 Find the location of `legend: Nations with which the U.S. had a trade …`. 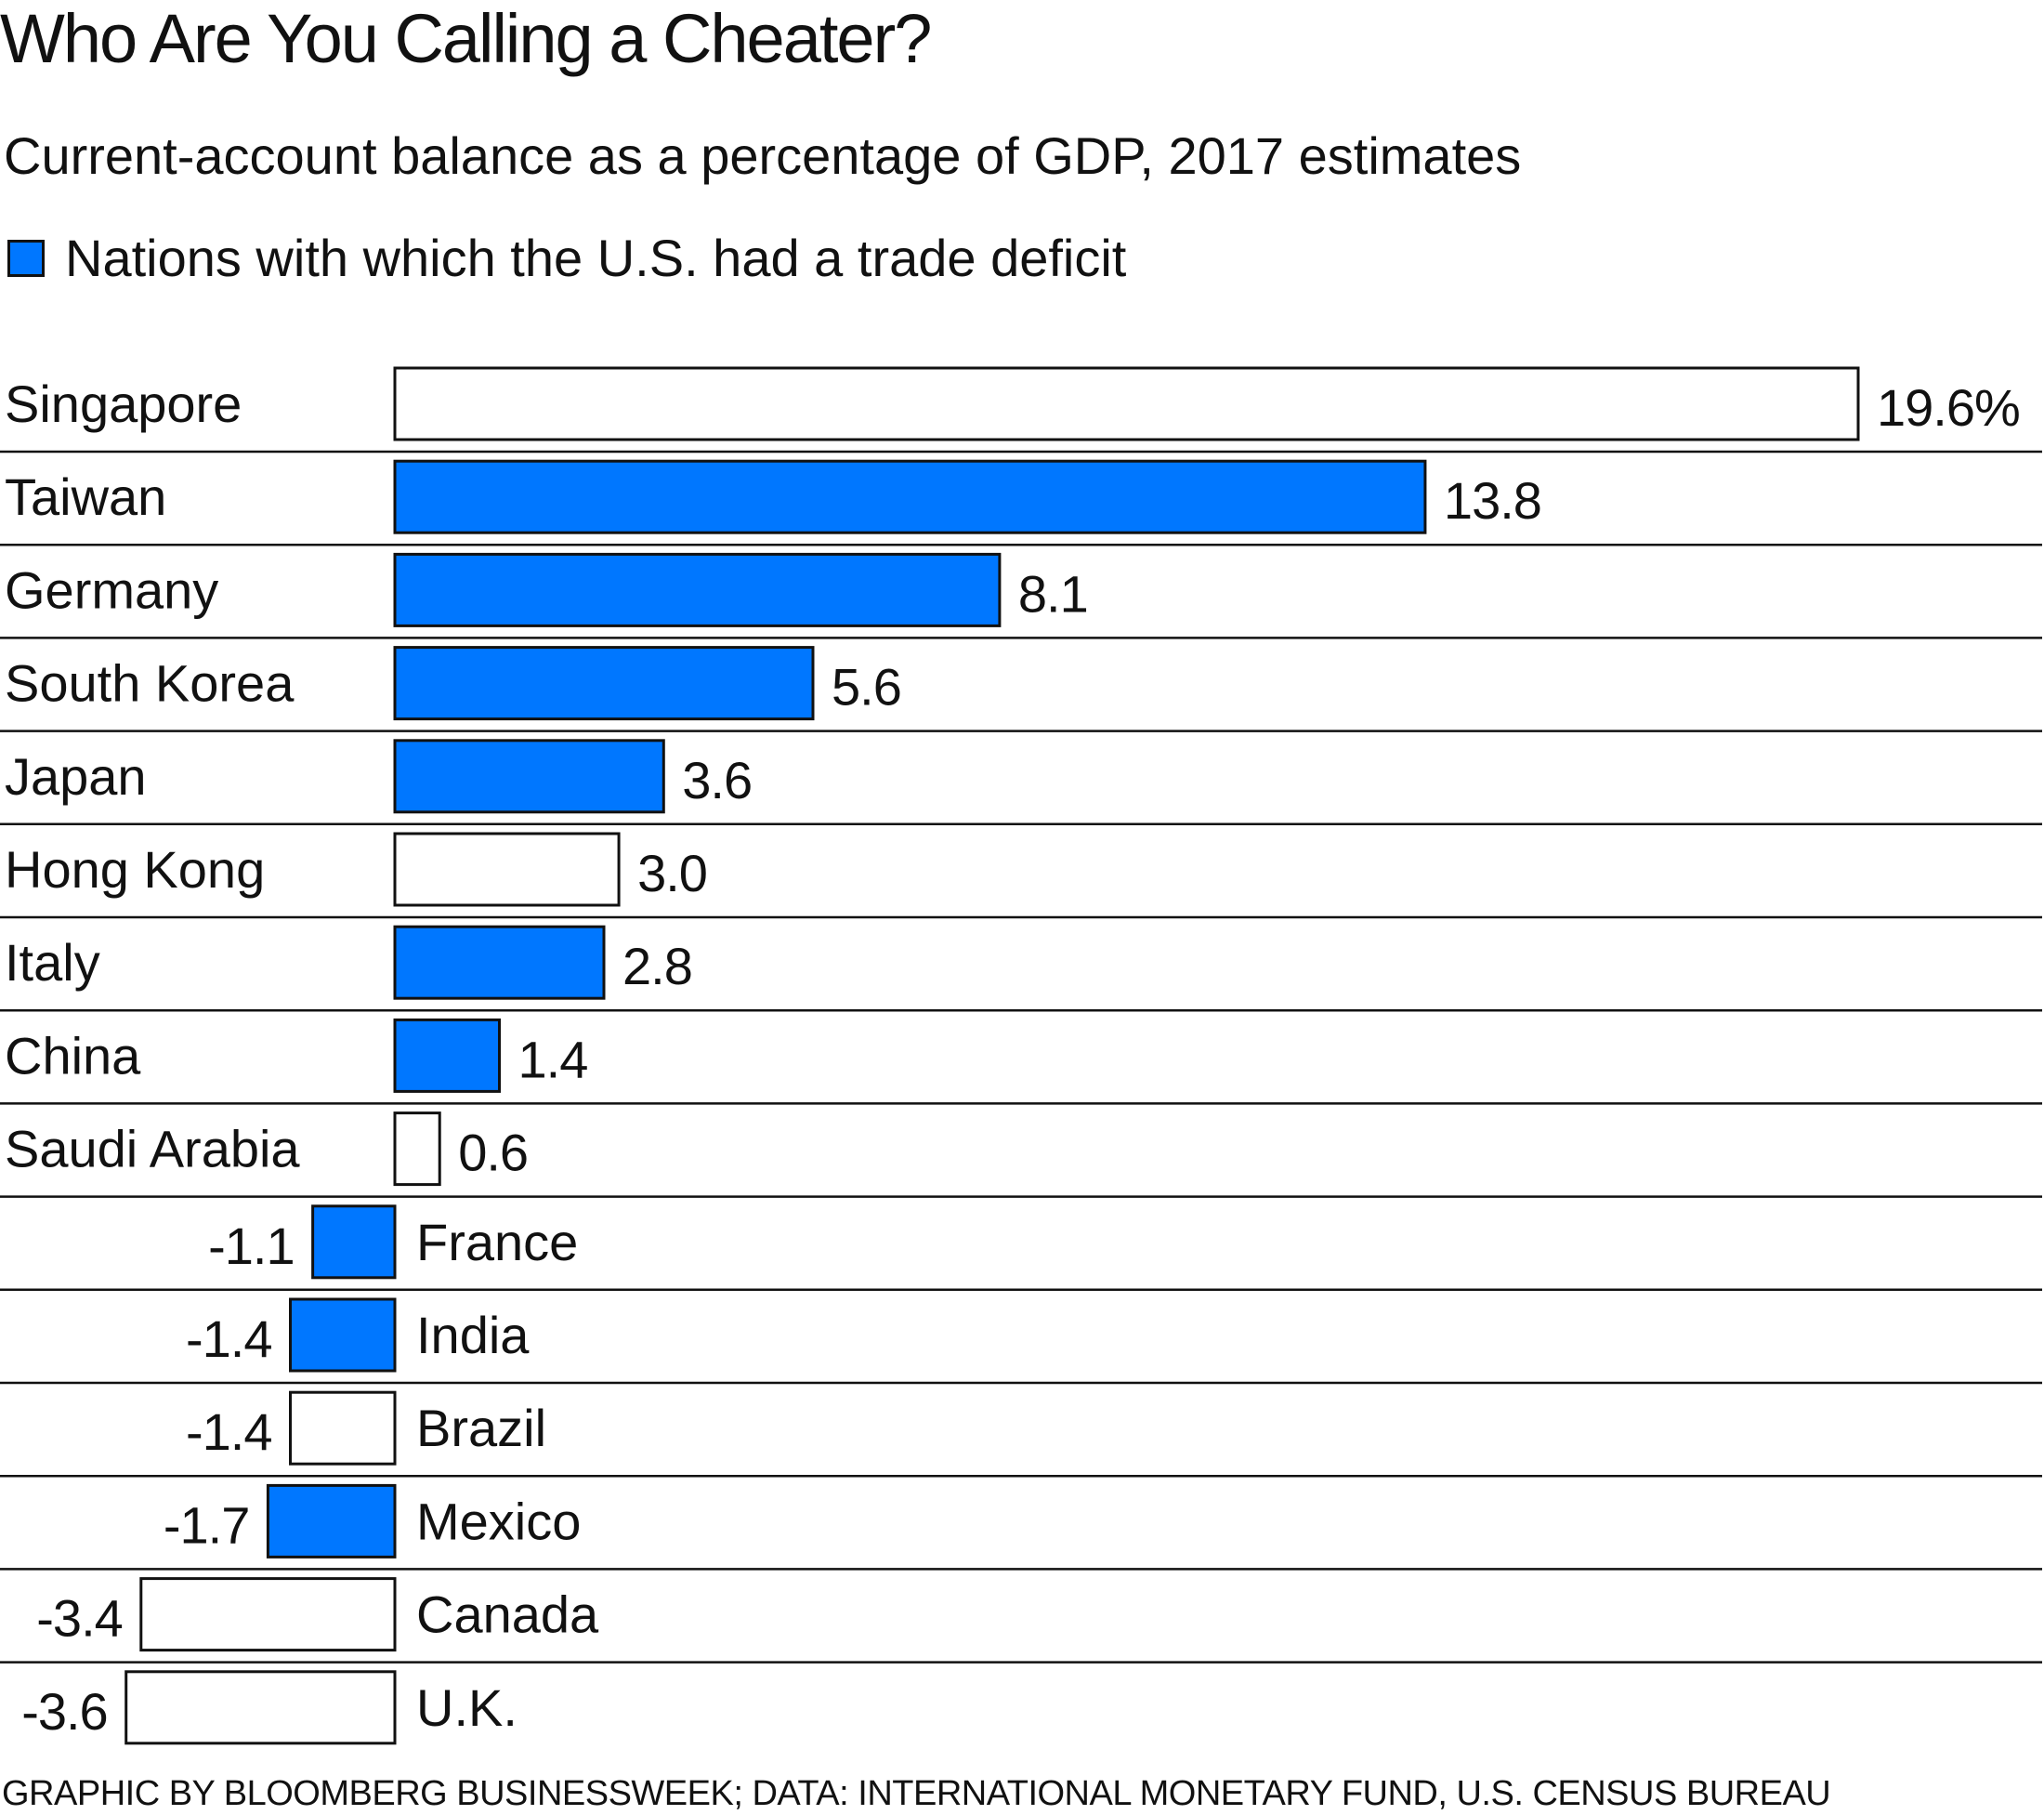

legend: Nations with which the U.S. had a trade … is located at coordinates (566, 258).